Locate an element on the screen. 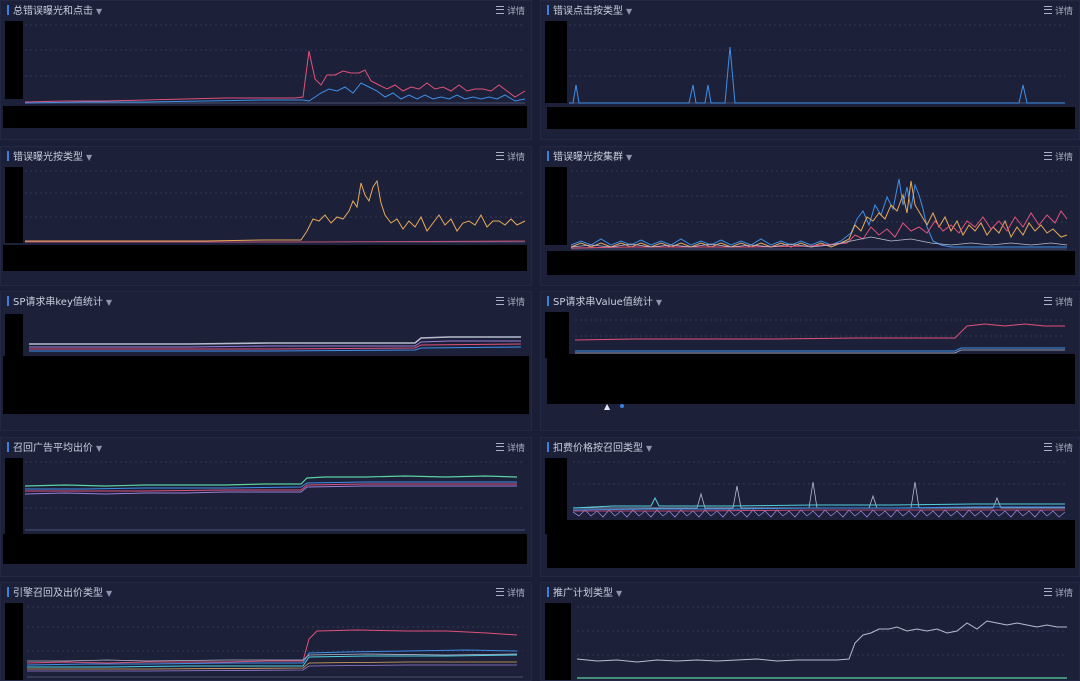 Image resolution: width=1080 pixels, height=681 pixels. panel-title-text: 错误曝光按类型 is located at coordinates (48, 157).